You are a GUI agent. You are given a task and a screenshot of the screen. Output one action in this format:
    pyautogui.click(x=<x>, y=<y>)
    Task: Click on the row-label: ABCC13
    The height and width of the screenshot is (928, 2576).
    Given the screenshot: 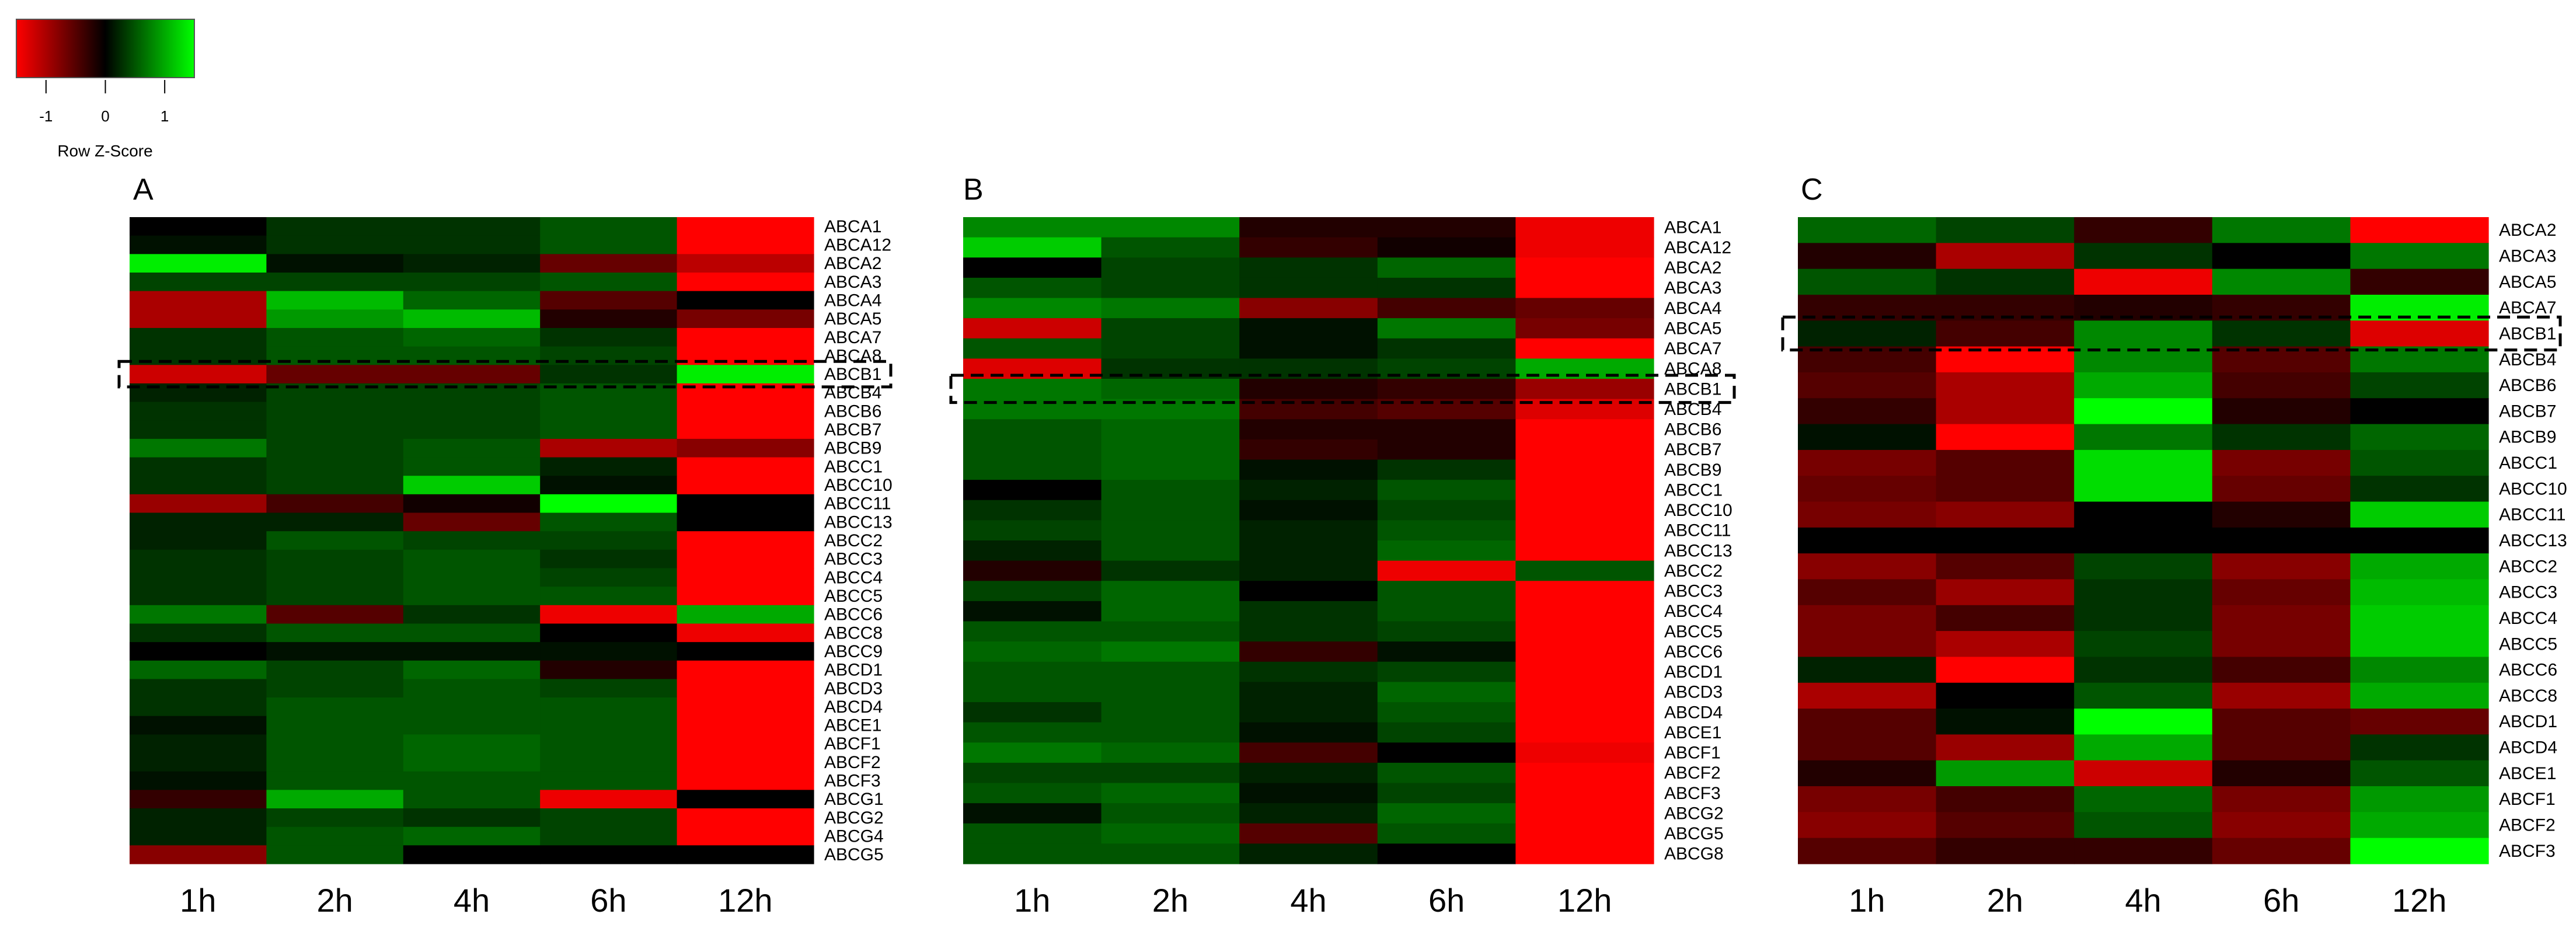 What is the action you would take?
    pyautogui.click(x=1699, y=550)
    